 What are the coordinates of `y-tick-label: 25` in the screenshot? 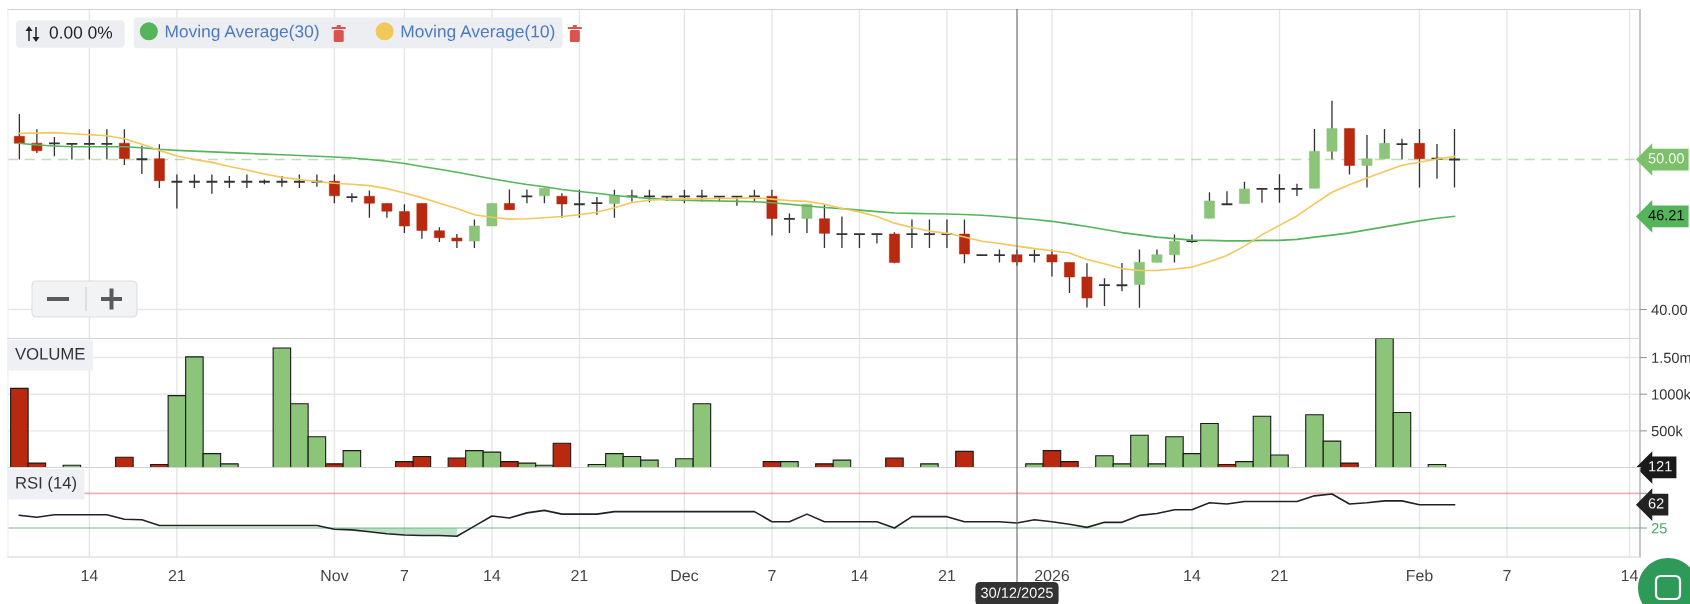 It's located at (1659, 528).